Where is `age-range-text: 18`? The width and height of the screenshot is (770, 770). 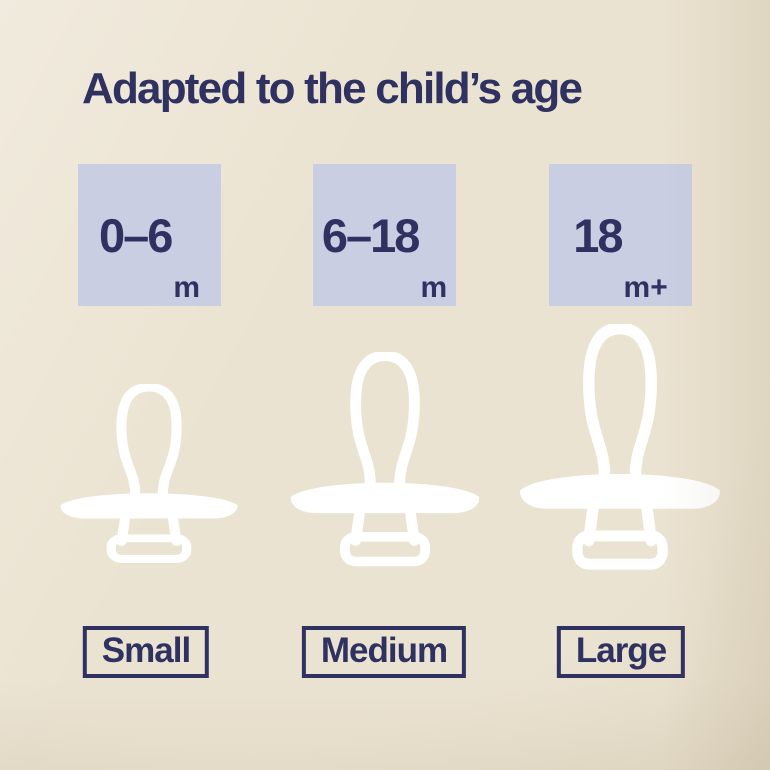
age-range-text: 18 is located at coordinates (598, 235).